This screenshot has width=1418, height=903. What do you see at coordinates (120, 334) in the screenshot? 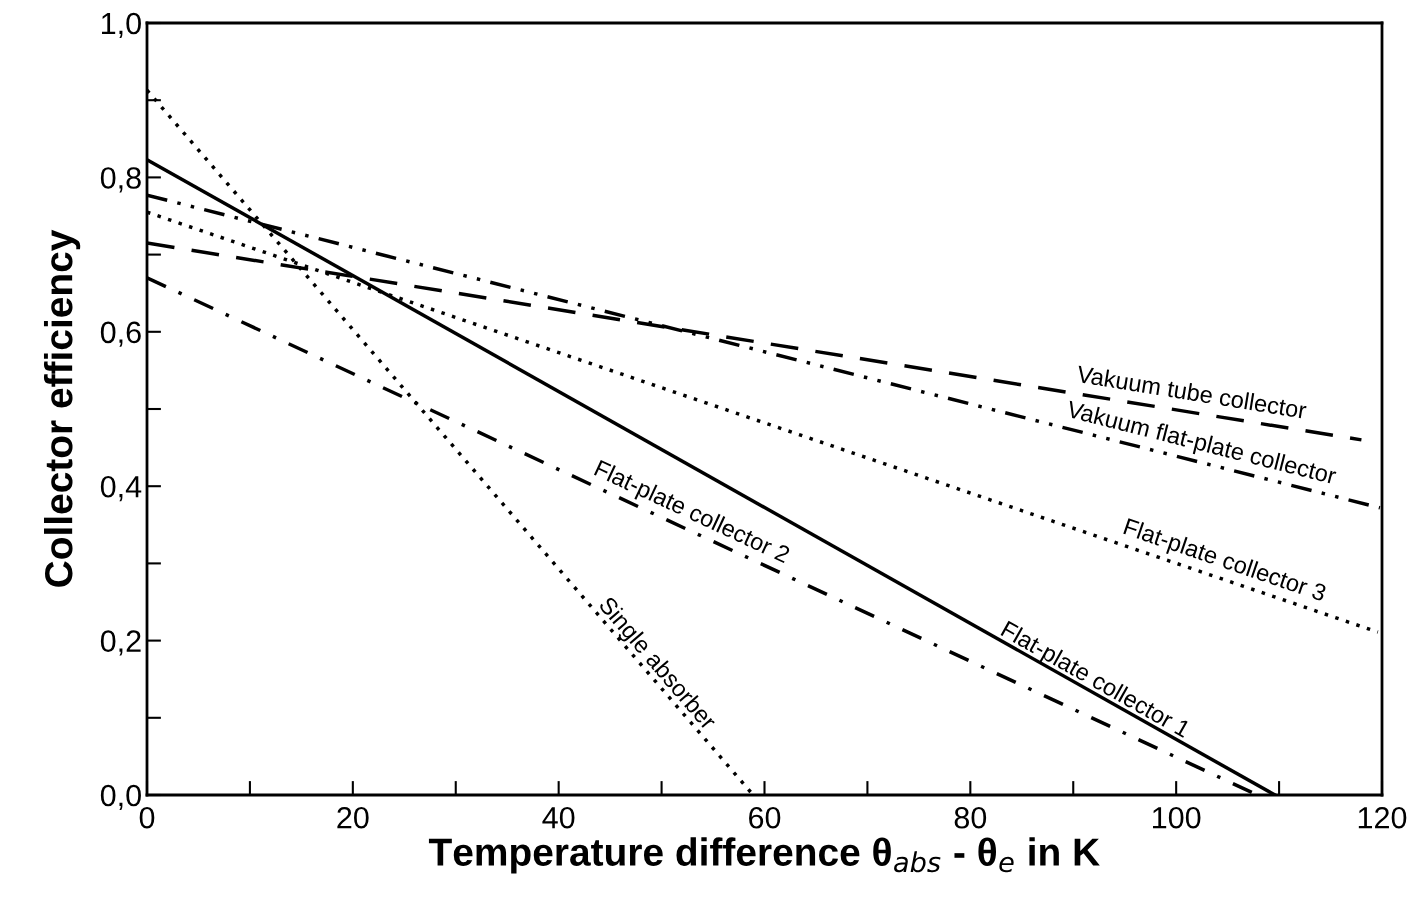
I see `y-tick-label: 0,6` at bounding box center [120, 334].